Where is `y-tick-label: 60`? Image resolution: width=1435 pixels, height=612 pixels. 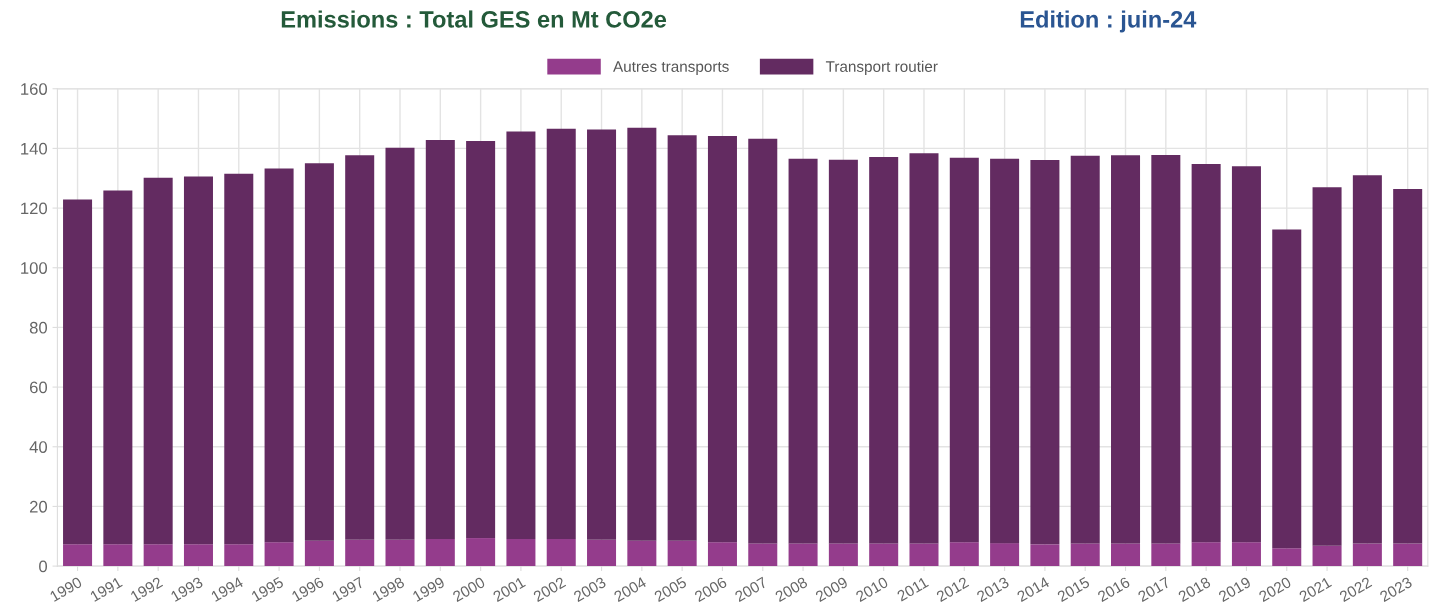 y-tick-label: 60 is located at coordinates (38, 387).